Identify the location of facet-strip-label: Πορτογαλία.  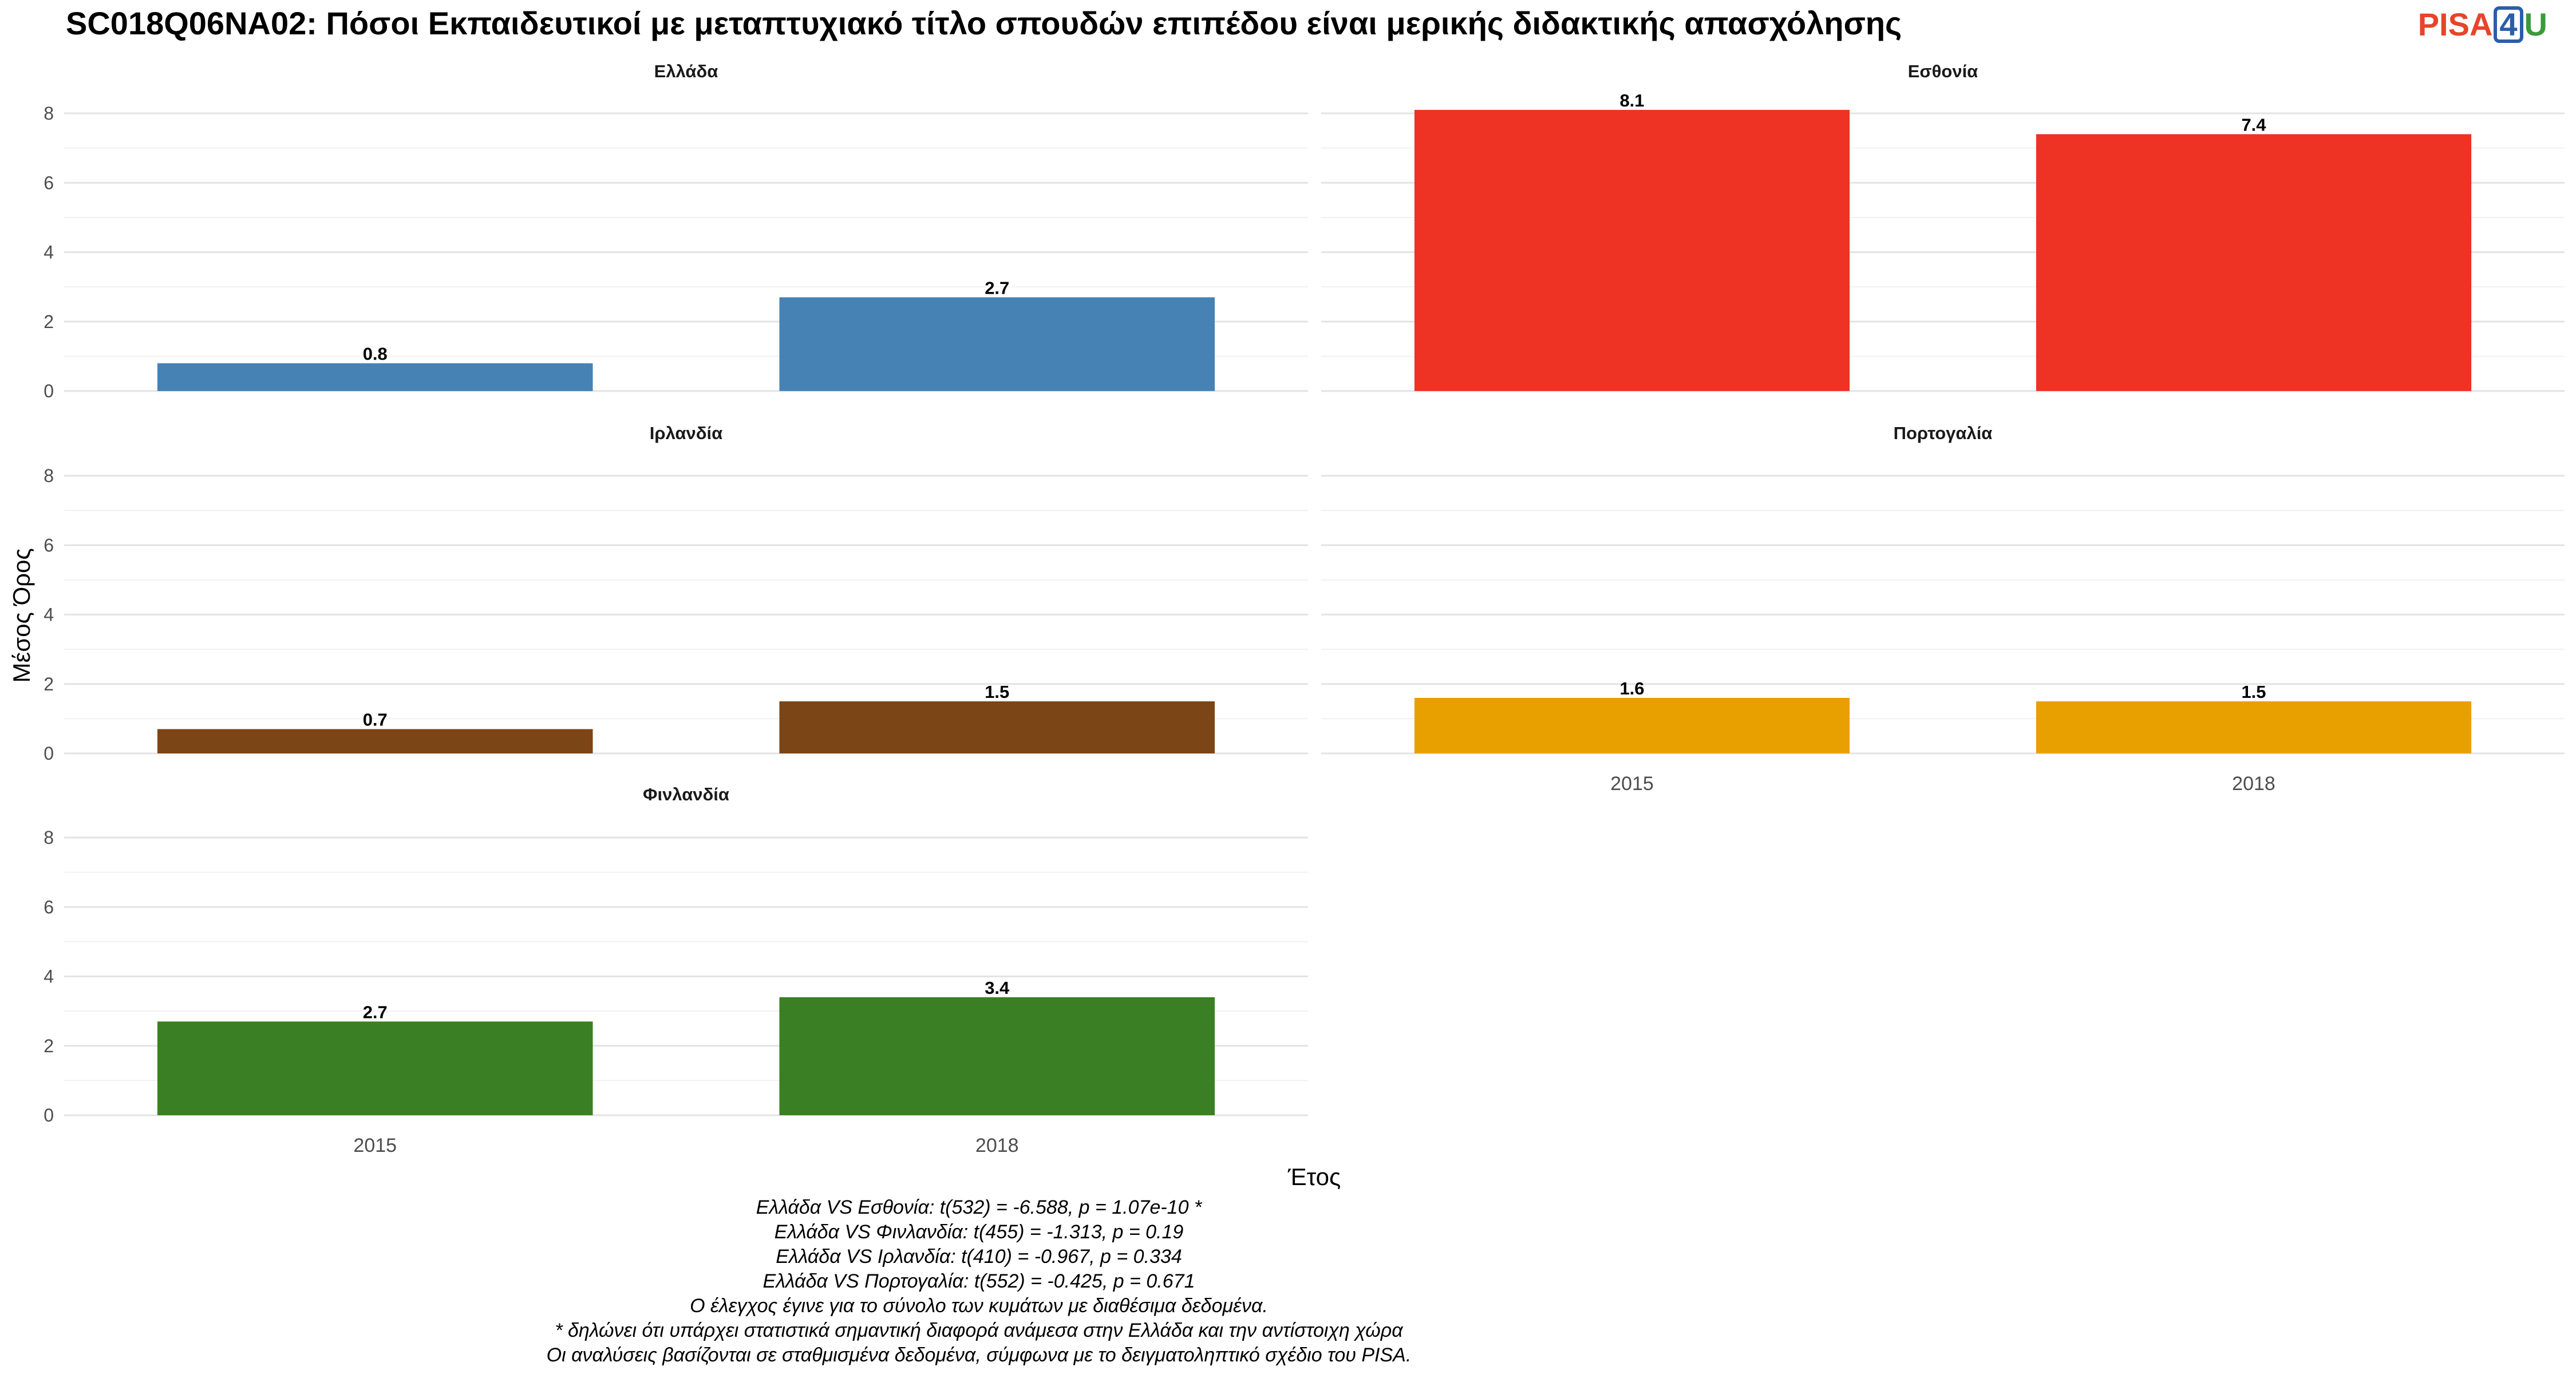
(1943, 433).